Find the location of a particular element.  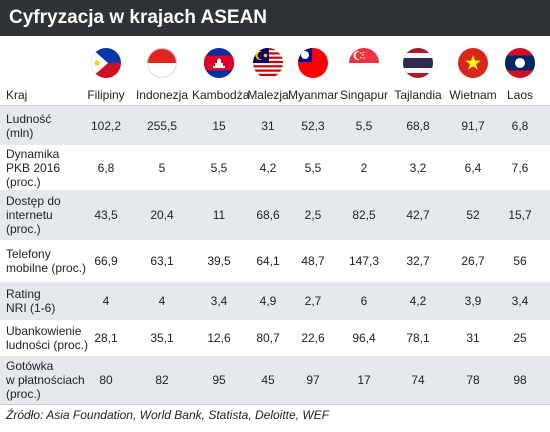

row-label-line: Gotówka is located at coordinates (30, 366).